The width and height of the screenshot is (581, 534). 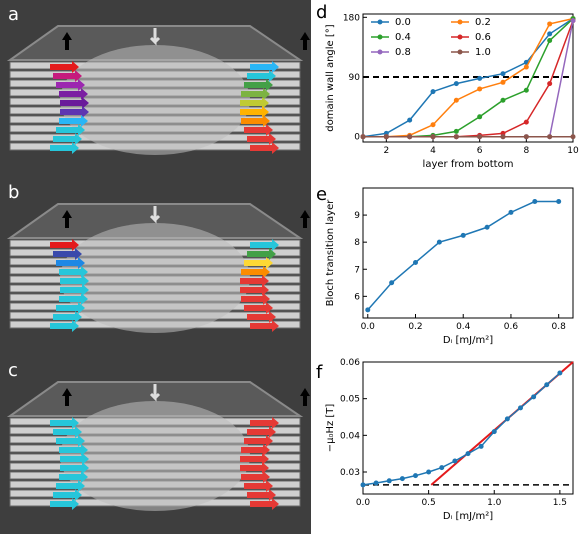 What do you see at coordinates (350, 363) in the screenshot?
I see `y-tick-label: 0.06` at bounding box center [350, 363].